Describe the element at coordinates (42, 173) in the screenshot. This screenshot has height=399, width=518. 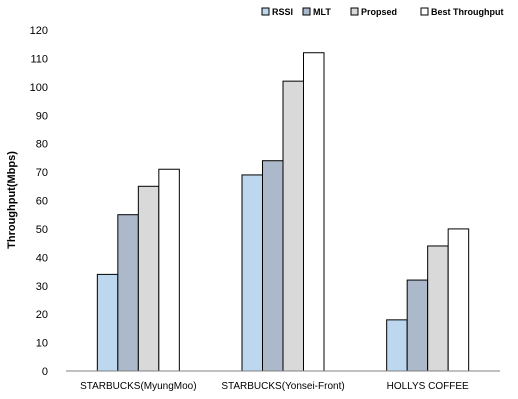
I see `y-tick-label: 70` at that location.